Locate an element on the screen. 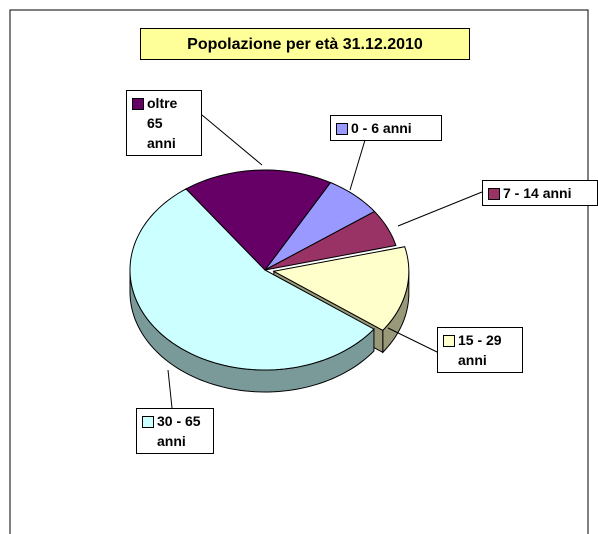 This screenshot has height=534, width=598. slice-label: oltre 65 anni is located at coordinates (164, 123).